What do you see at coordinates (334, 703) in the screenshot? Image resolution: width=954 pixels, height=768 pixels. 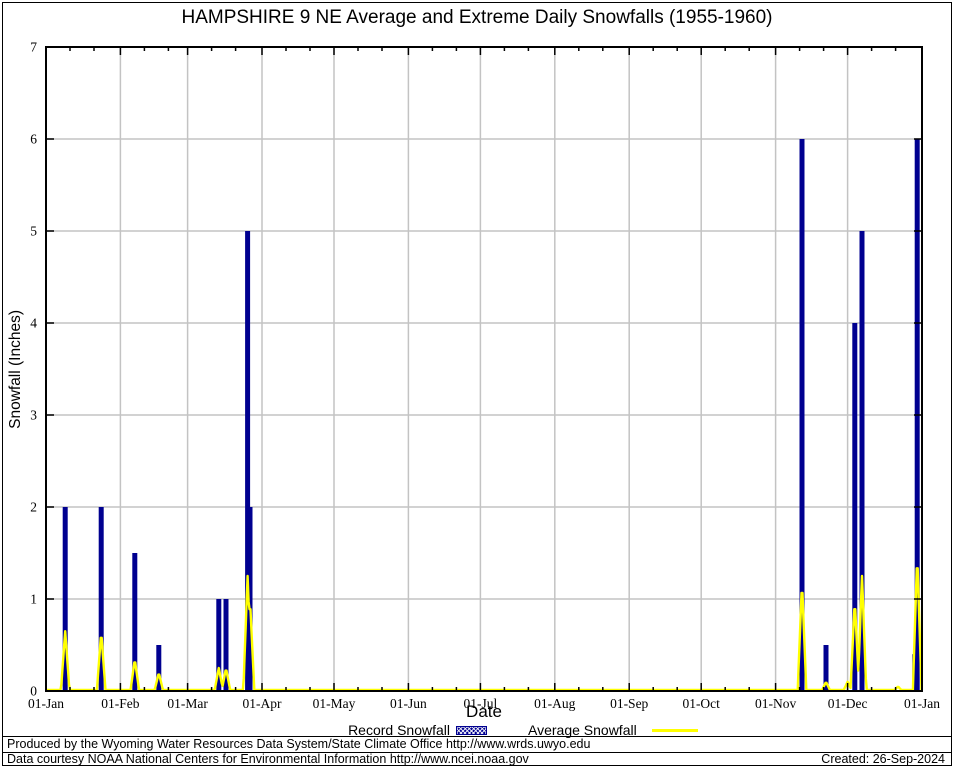 I see `x-tick-label: 01-May` at bounding box center [334, 703].